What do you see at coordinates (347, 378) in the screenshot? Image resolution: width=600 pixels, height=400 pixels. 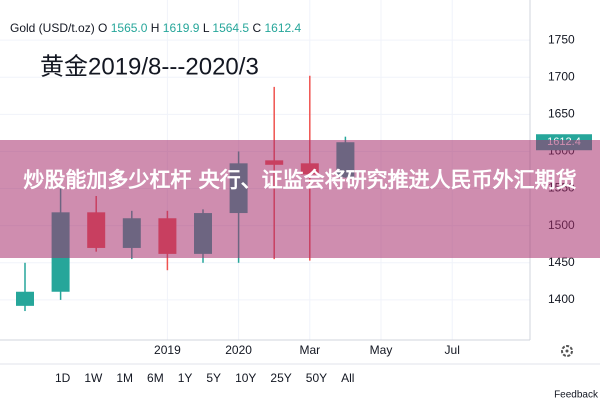 I see `range-button: All` at bounding box center [347, 378].